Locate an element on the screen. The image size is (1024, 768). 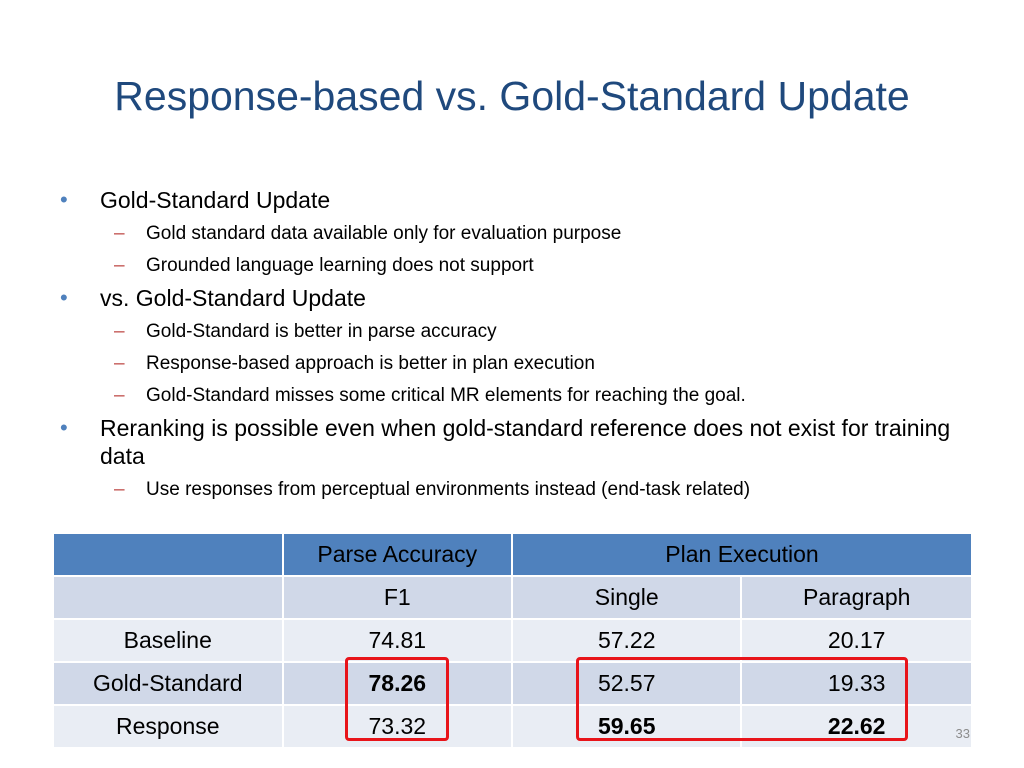
table-cell-best: 59.65 is located at coordinates (627, 726).